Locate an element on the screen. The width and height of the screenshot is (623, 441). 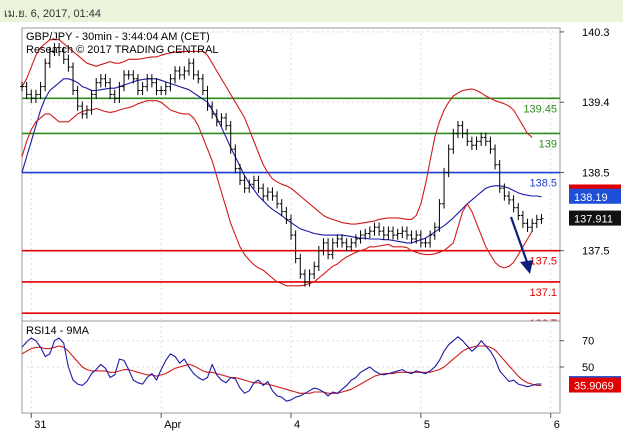
forecast-arrow-head is located at coordinates (526, 267).